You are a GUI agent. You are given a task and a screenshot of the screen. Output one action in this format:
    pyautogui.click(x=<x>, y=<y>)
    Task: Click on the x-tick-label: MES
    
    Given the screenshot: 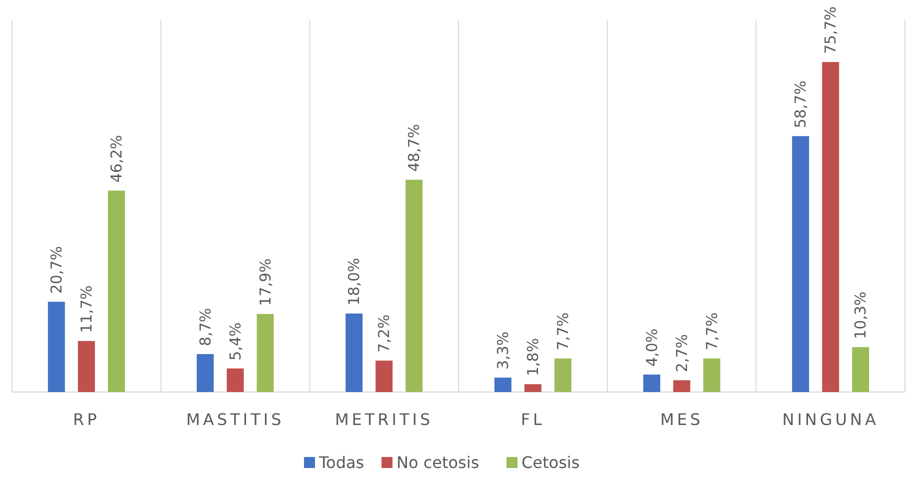 What is the action you would take?
    pyautogui.click(x=682, y=419)
    